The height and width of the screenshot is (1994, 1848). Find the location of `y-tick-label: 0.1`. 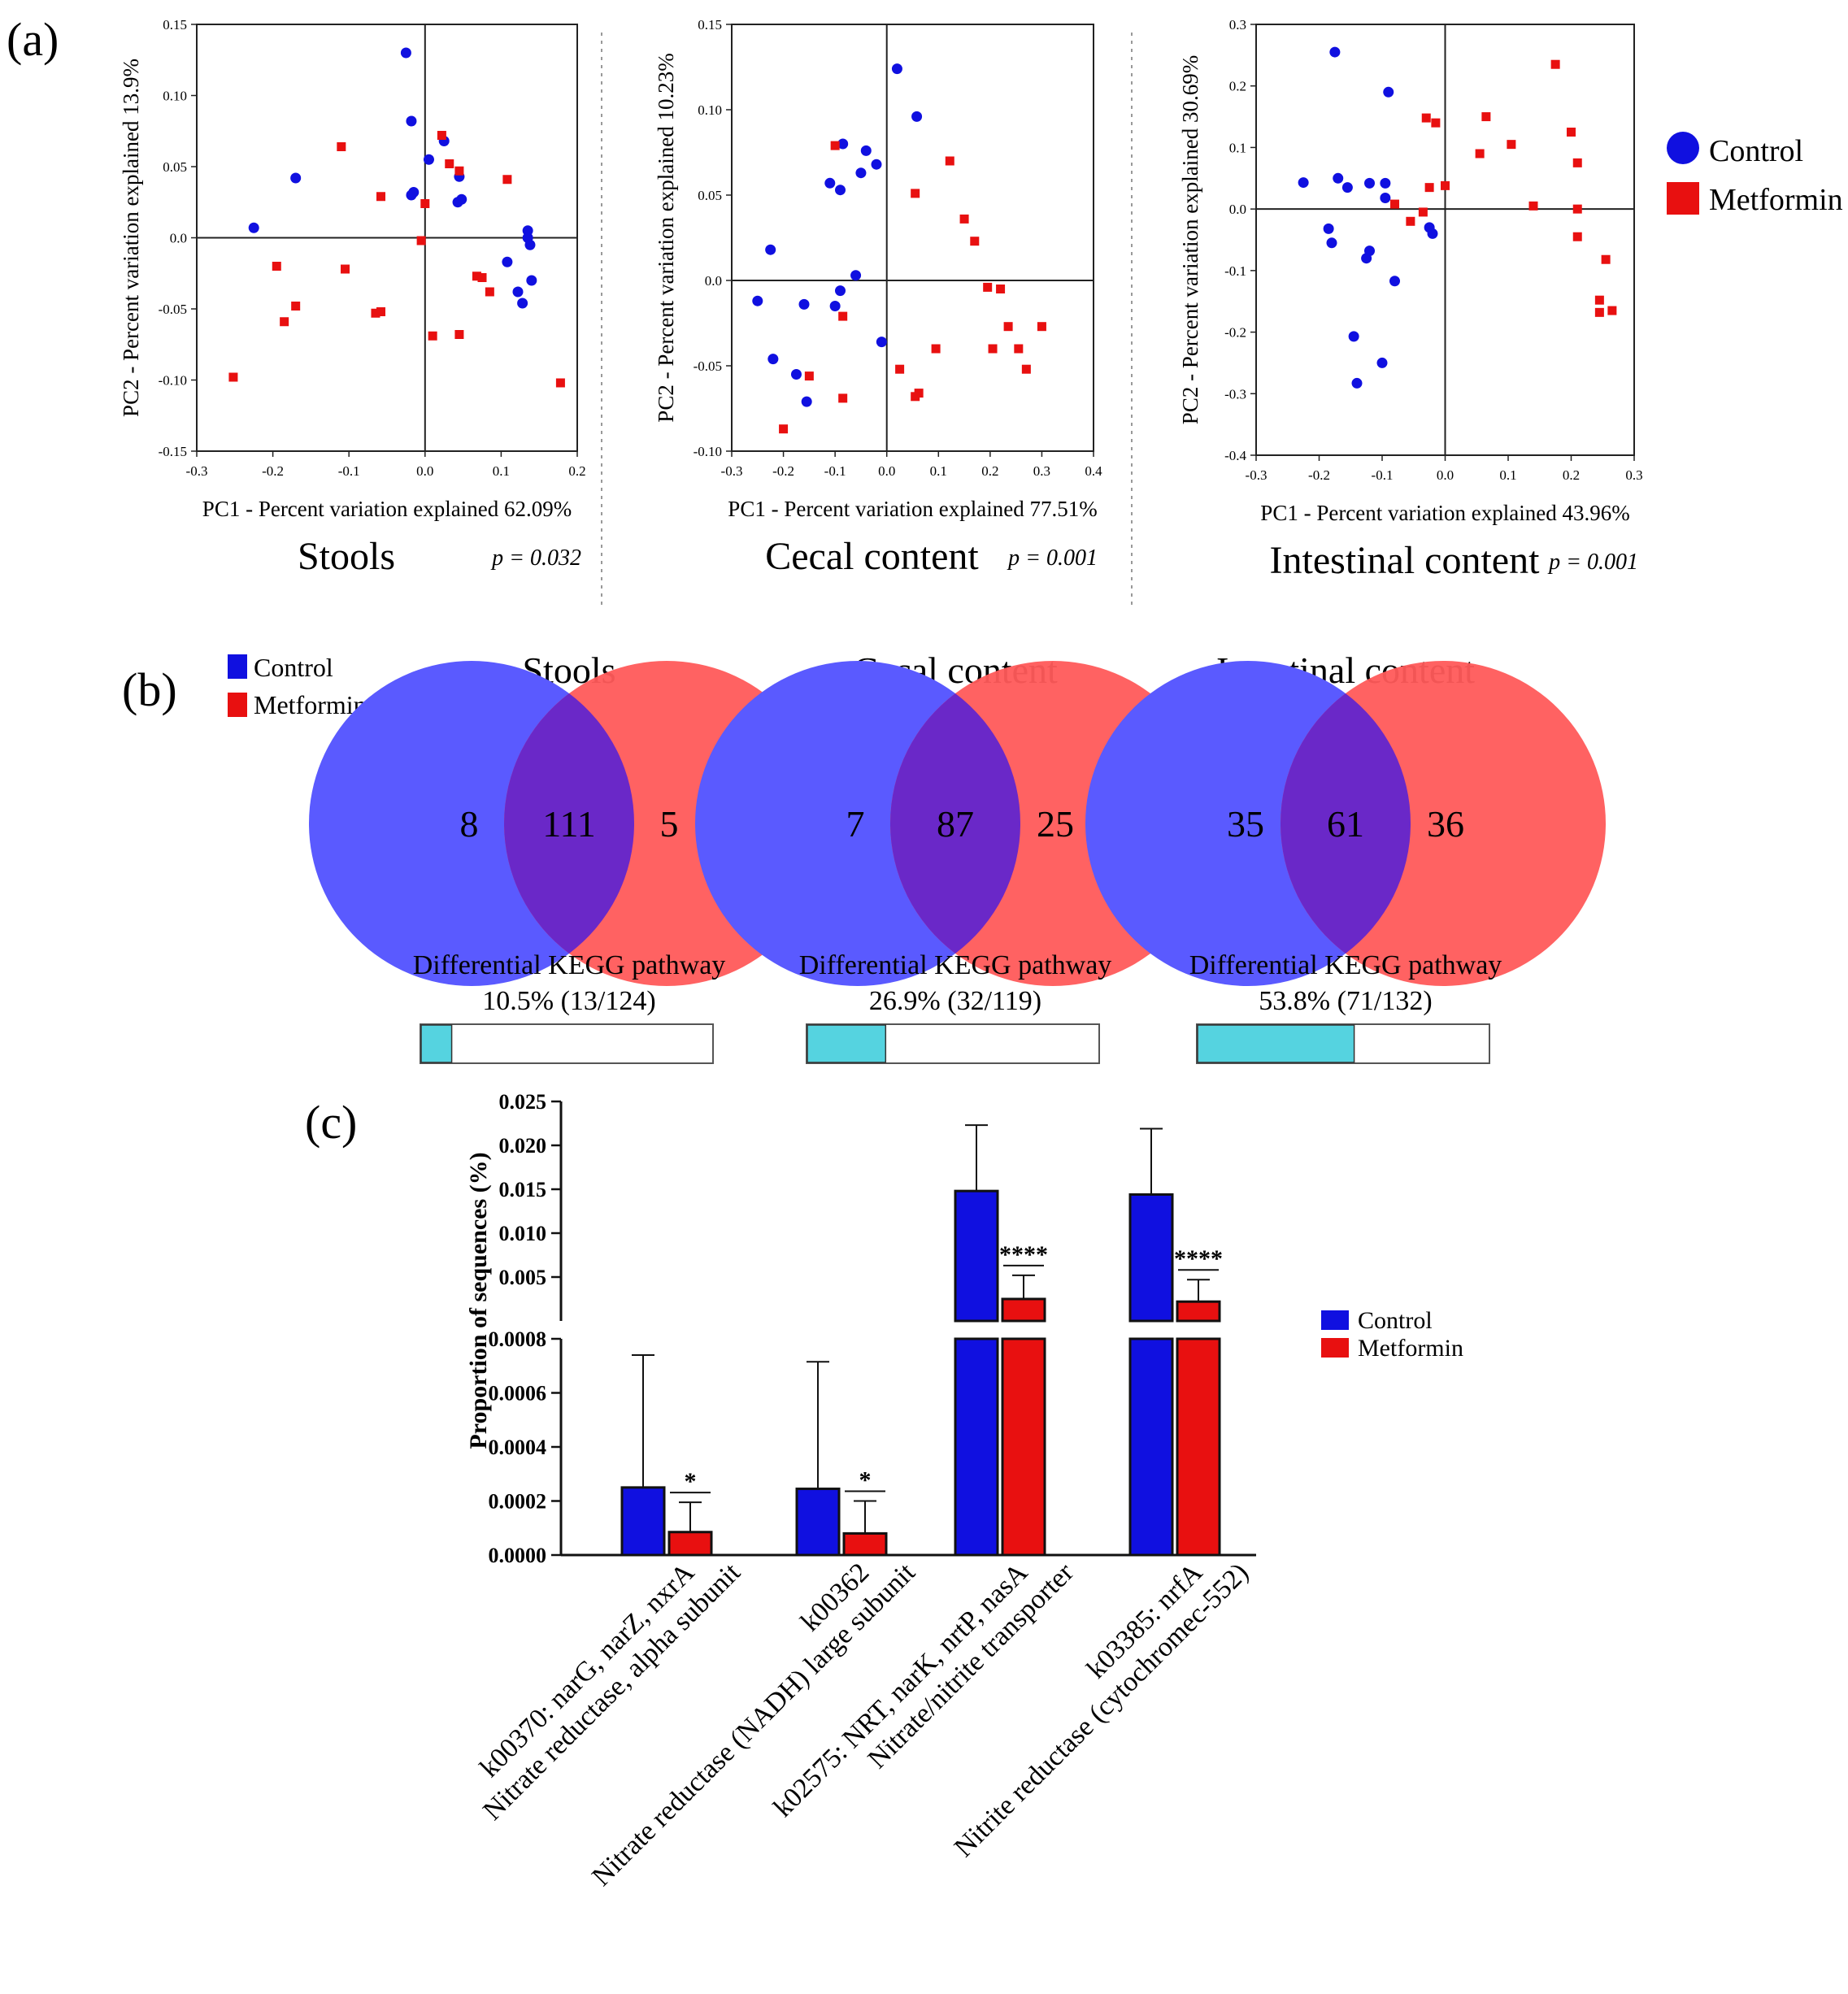

y-tick-label: 0.1 is located at coordinates (1237, 147).